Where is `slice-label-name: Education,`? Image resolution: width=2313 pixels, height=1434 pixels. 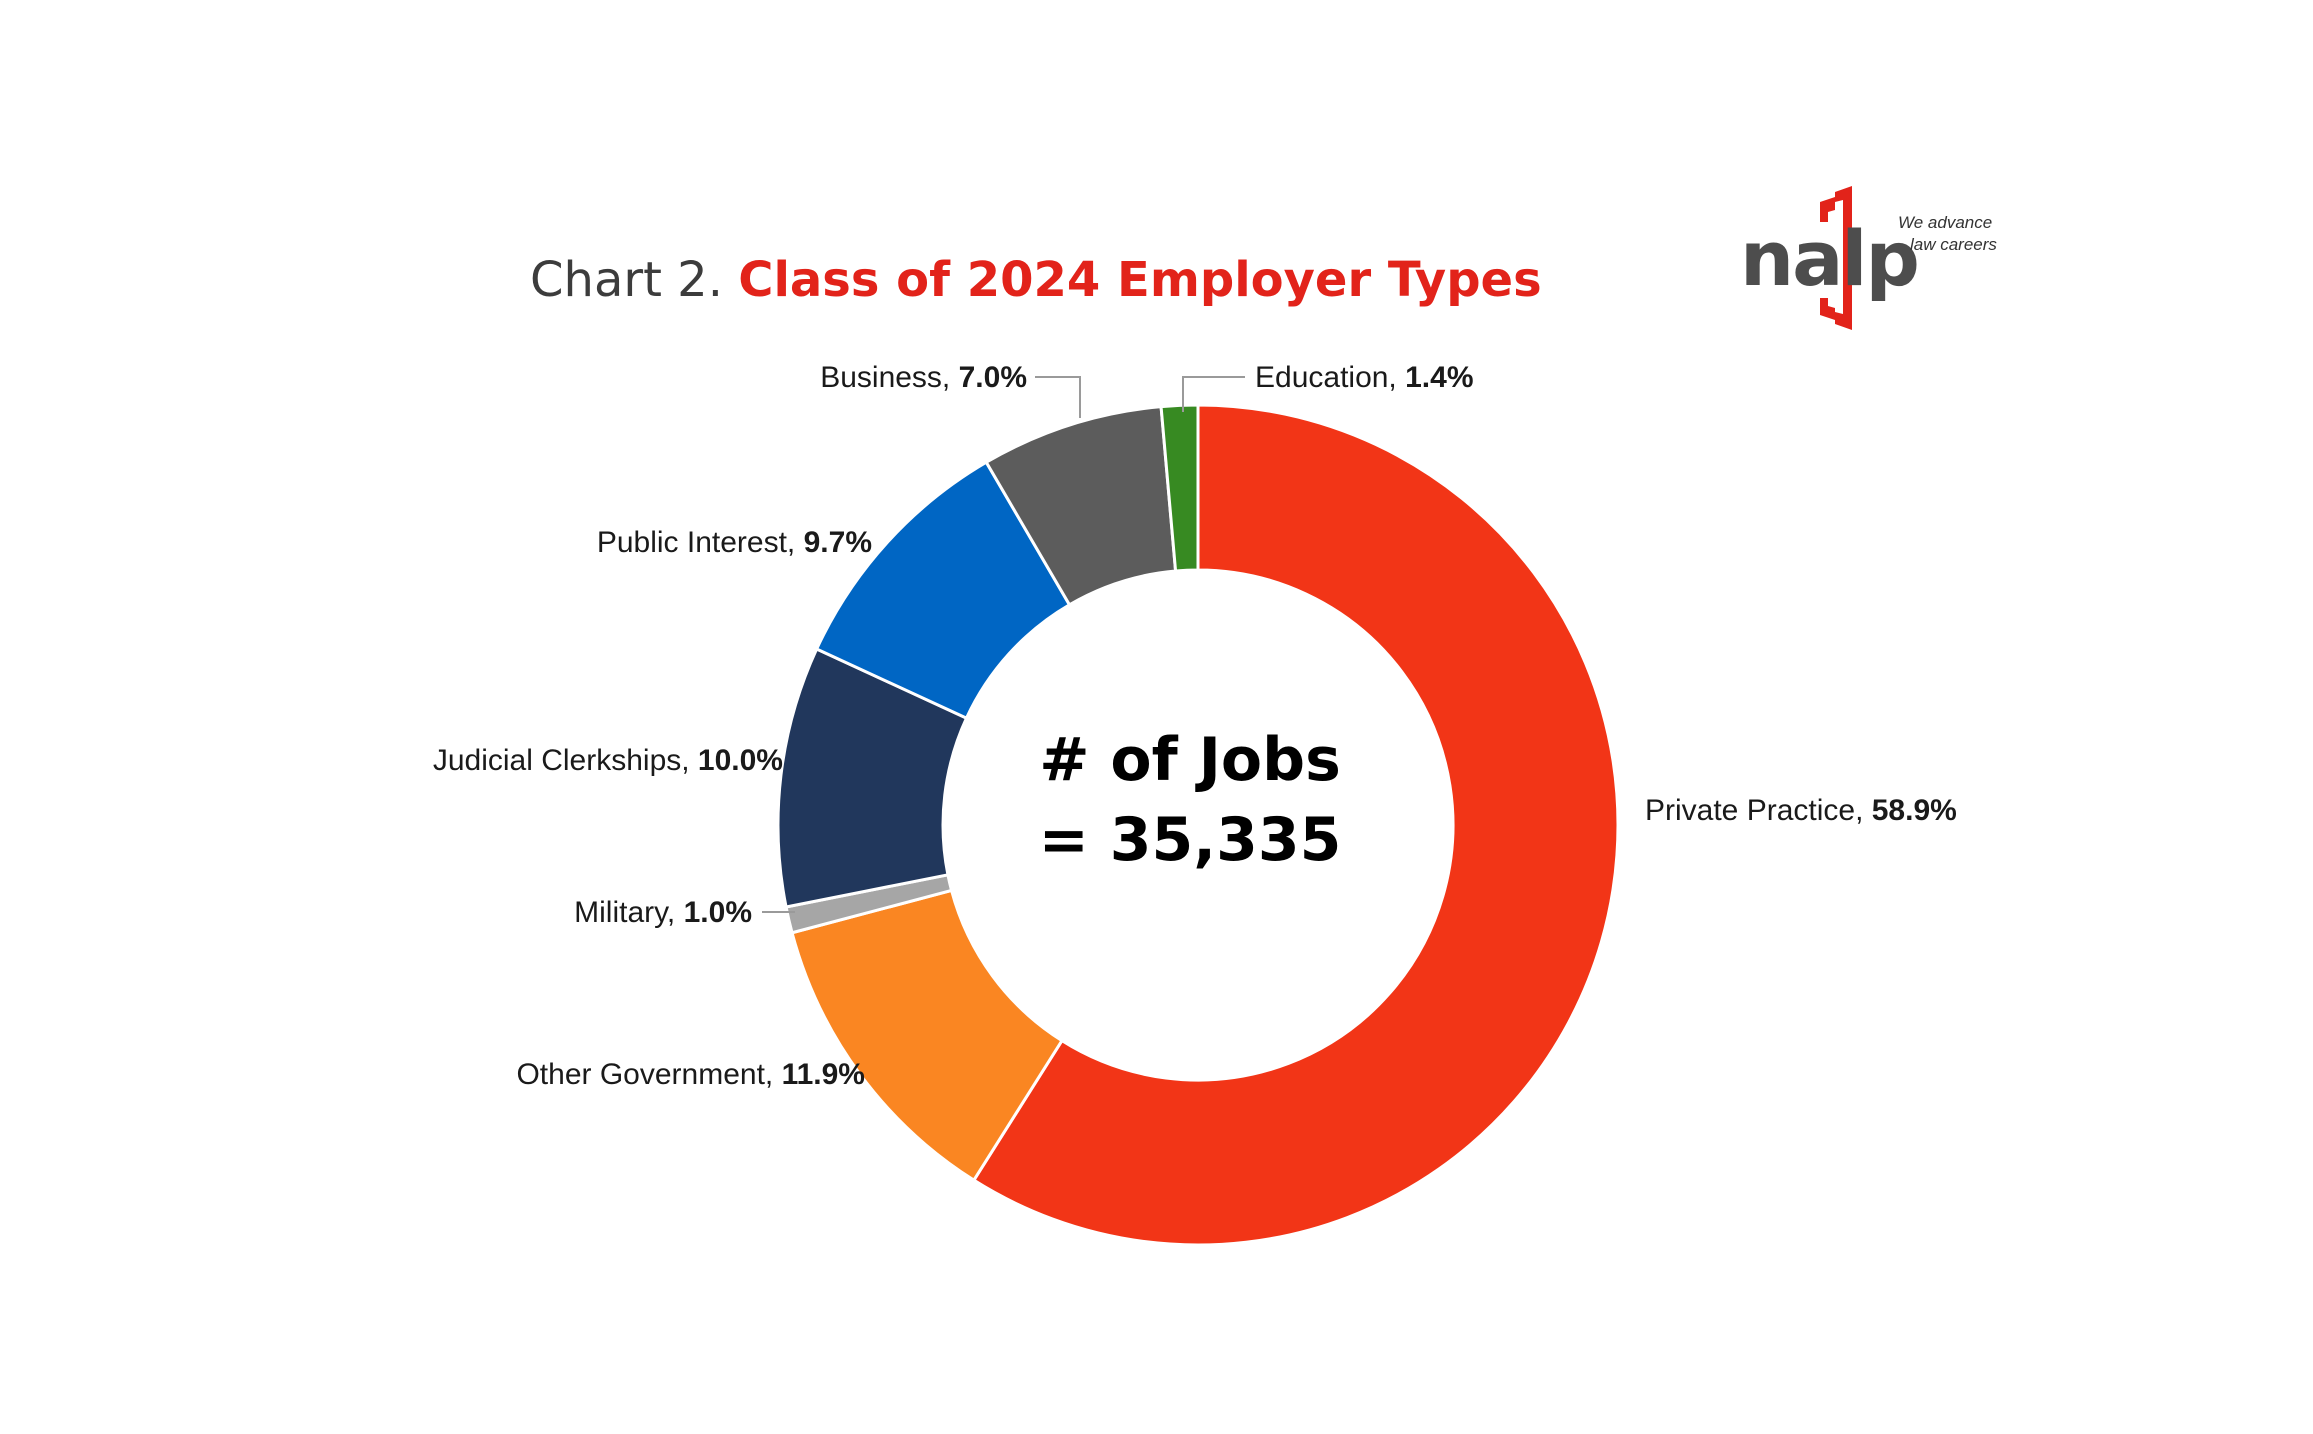
slice-label-name: Education, is located at coordinates (1330, 377).